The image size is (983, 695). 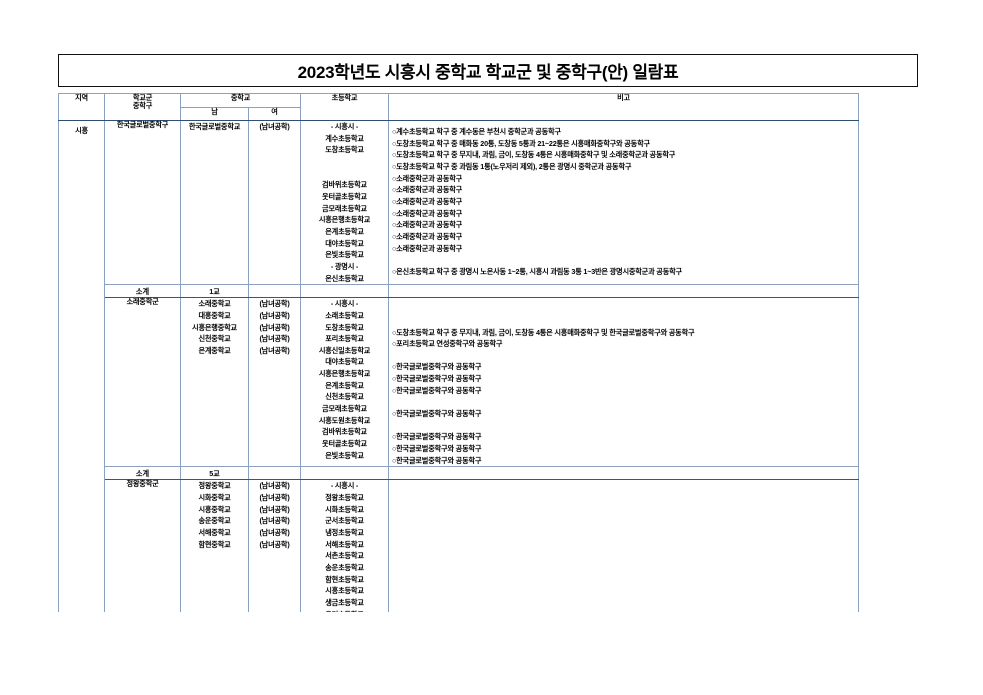 I want to click on table-header: 지역 학교군 중학구 중학교 초등학교 비고 남 여, so click(x=458, y=107).